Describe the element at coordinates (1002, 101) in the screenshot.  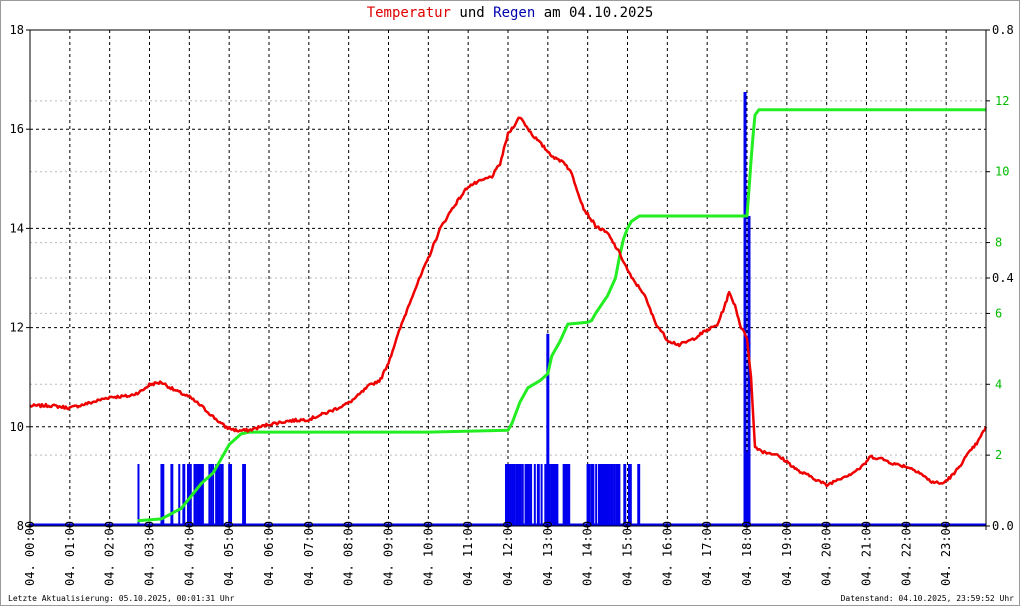
I see `y-label-right-cumulative: 12` at that location.